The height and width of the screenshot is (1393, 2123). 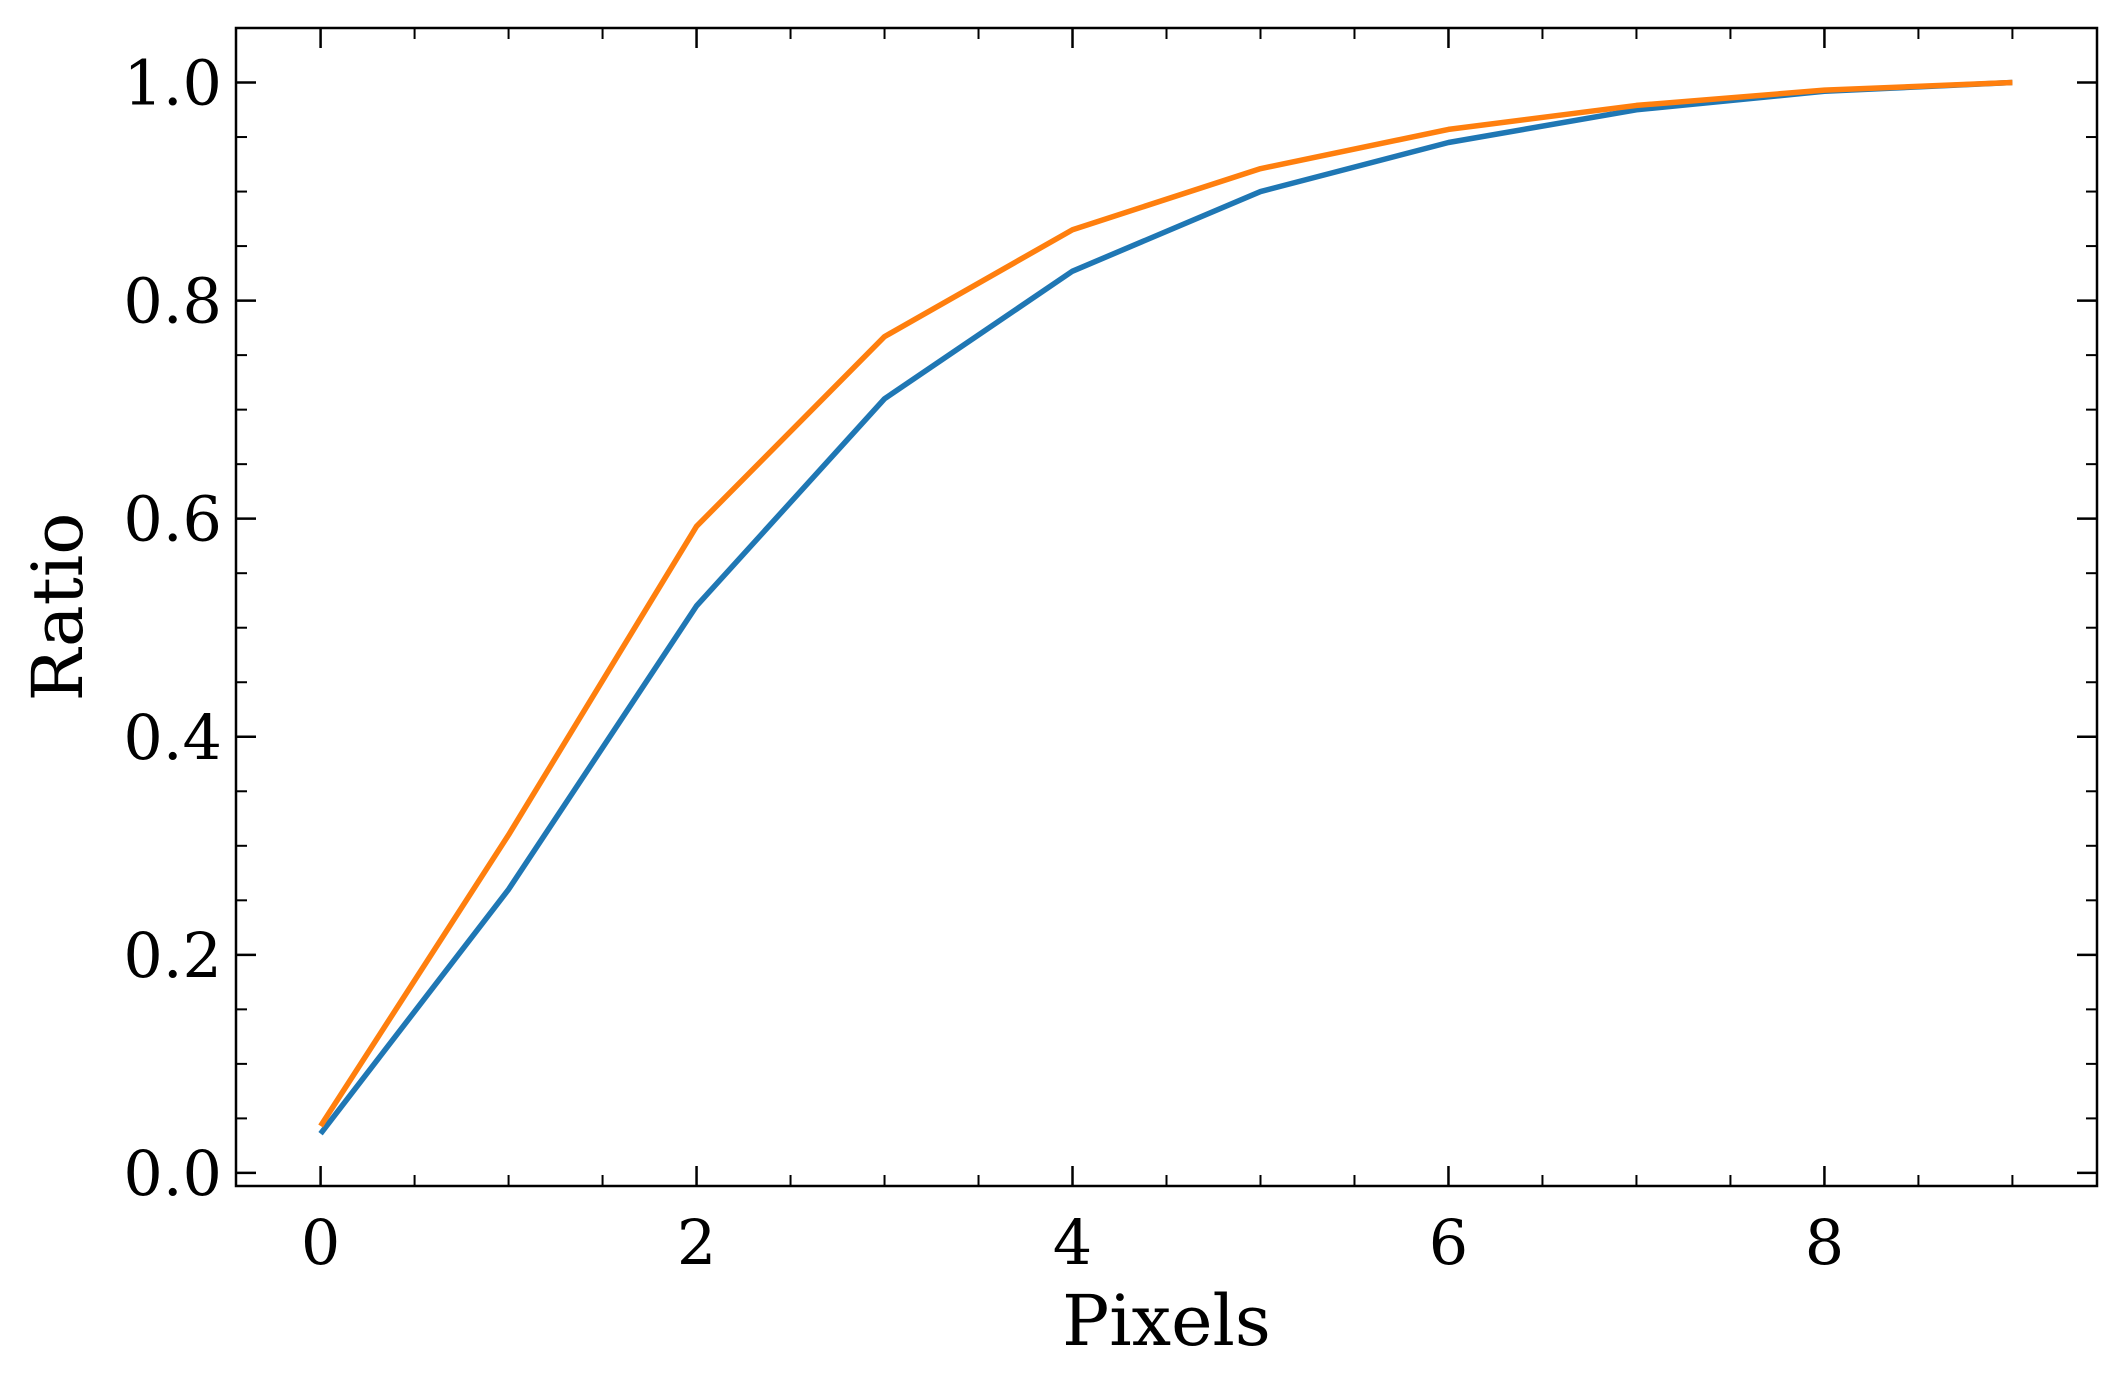 I want to click on x-tick-label: 6, so click(x=1448, y=1242).